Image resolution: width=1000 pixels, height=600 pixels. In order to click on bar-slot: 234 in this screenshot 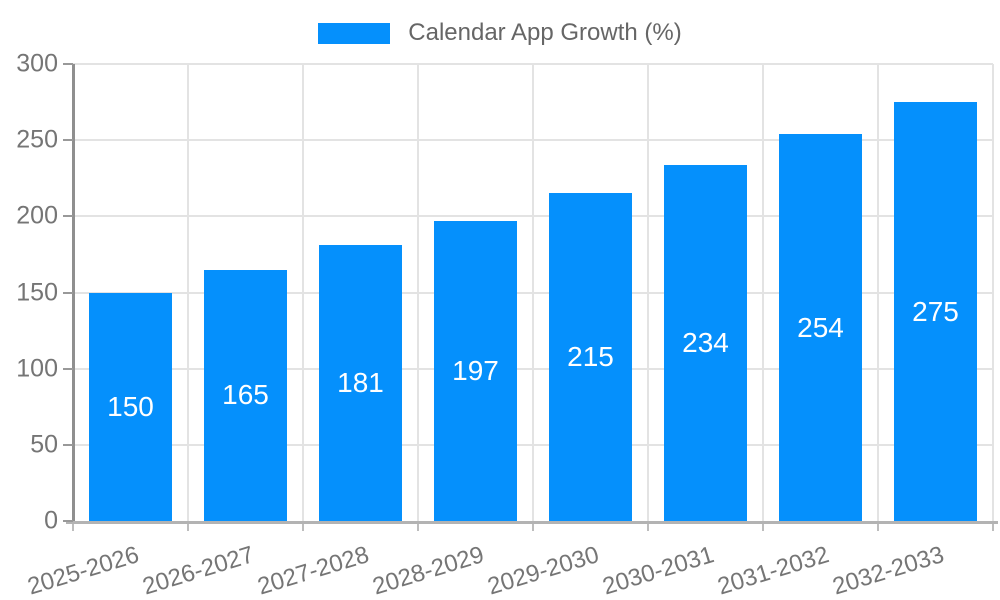, I will do `click(705, 292)`.